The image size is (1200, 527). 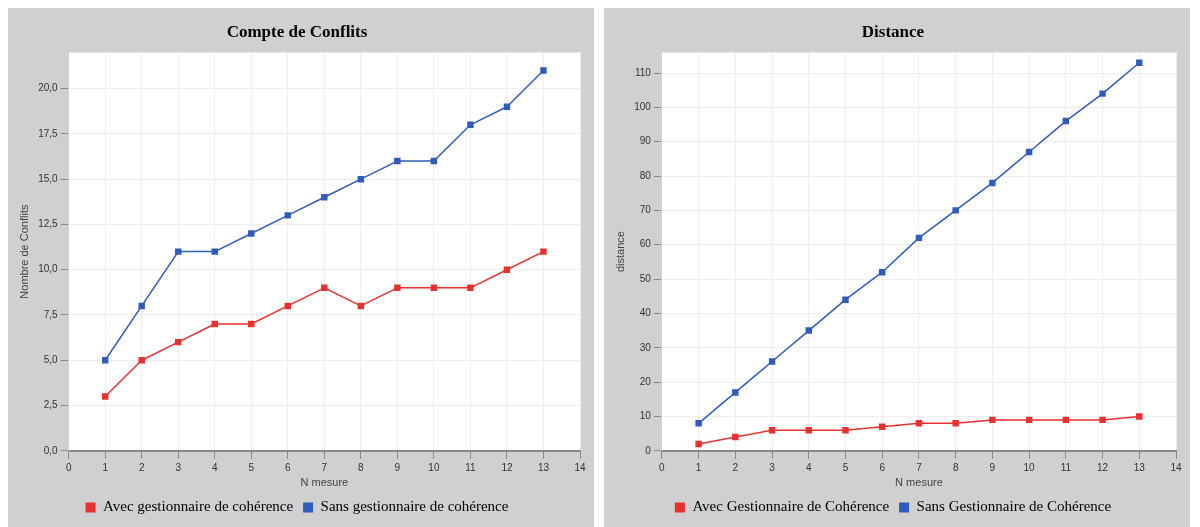 What do you see at coordinates (297, 31) in the screenshot?
I see `chart-title: Compte de Conflits` at bounding box center [297, 31].